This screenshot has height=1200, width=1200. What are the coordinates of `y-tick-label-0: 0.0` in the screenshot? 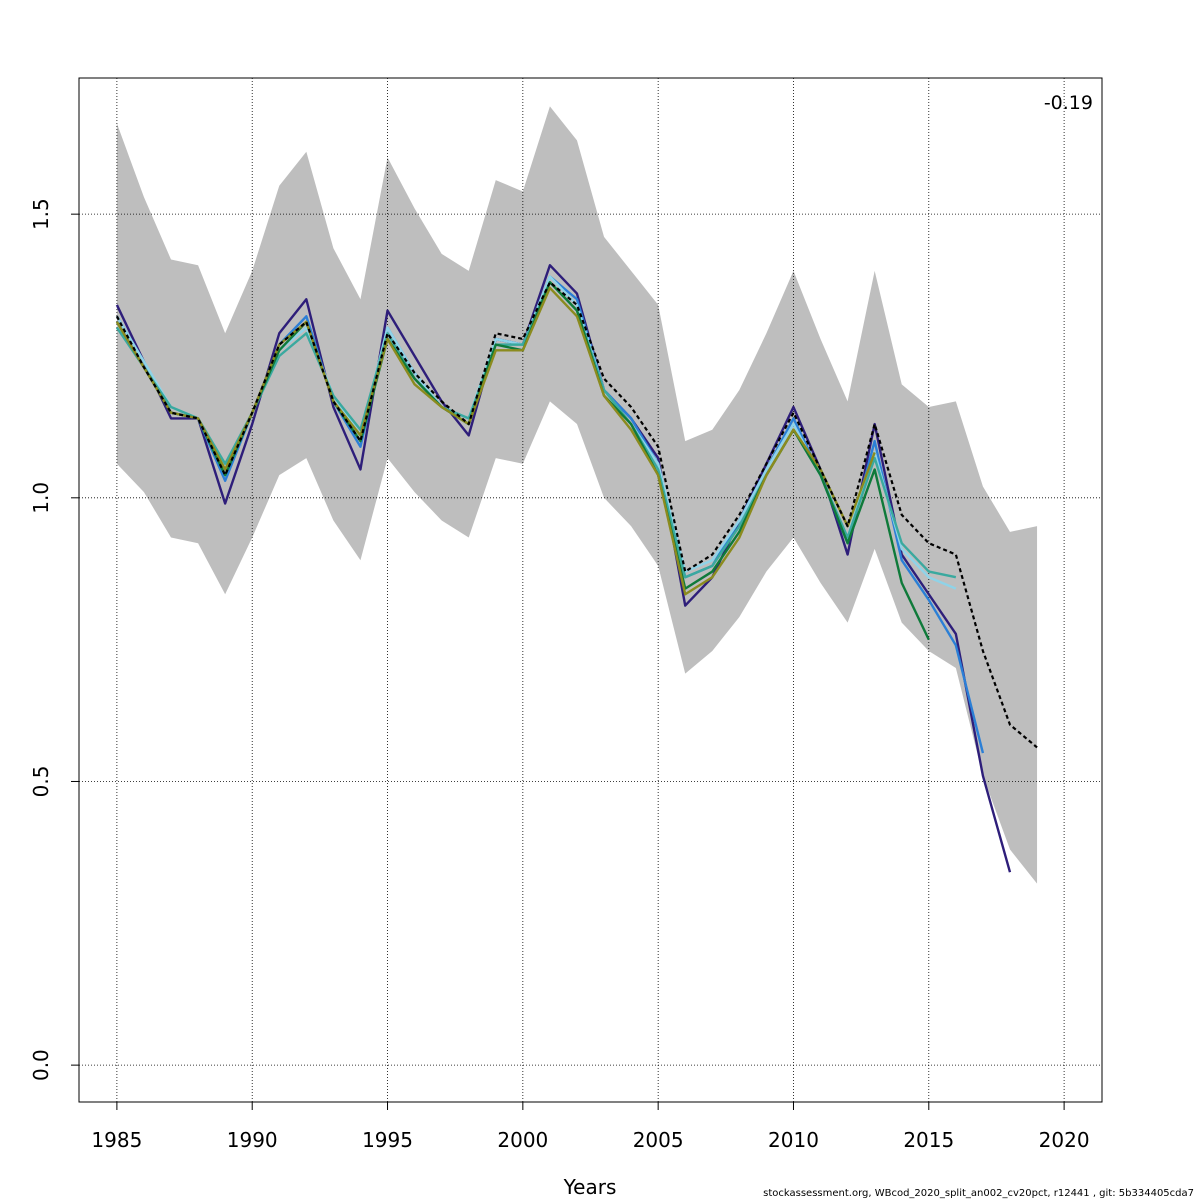 It's located at (41, 1065).